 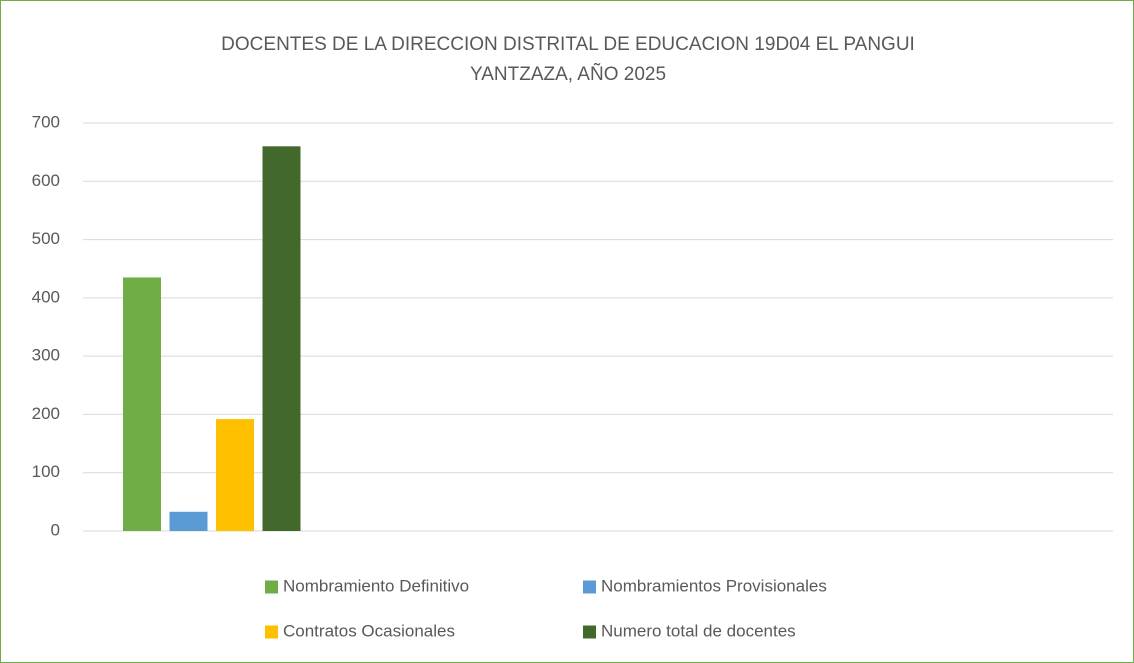 I want to click on legend-label: Numero total de docentes, so click(x=698, y=630).